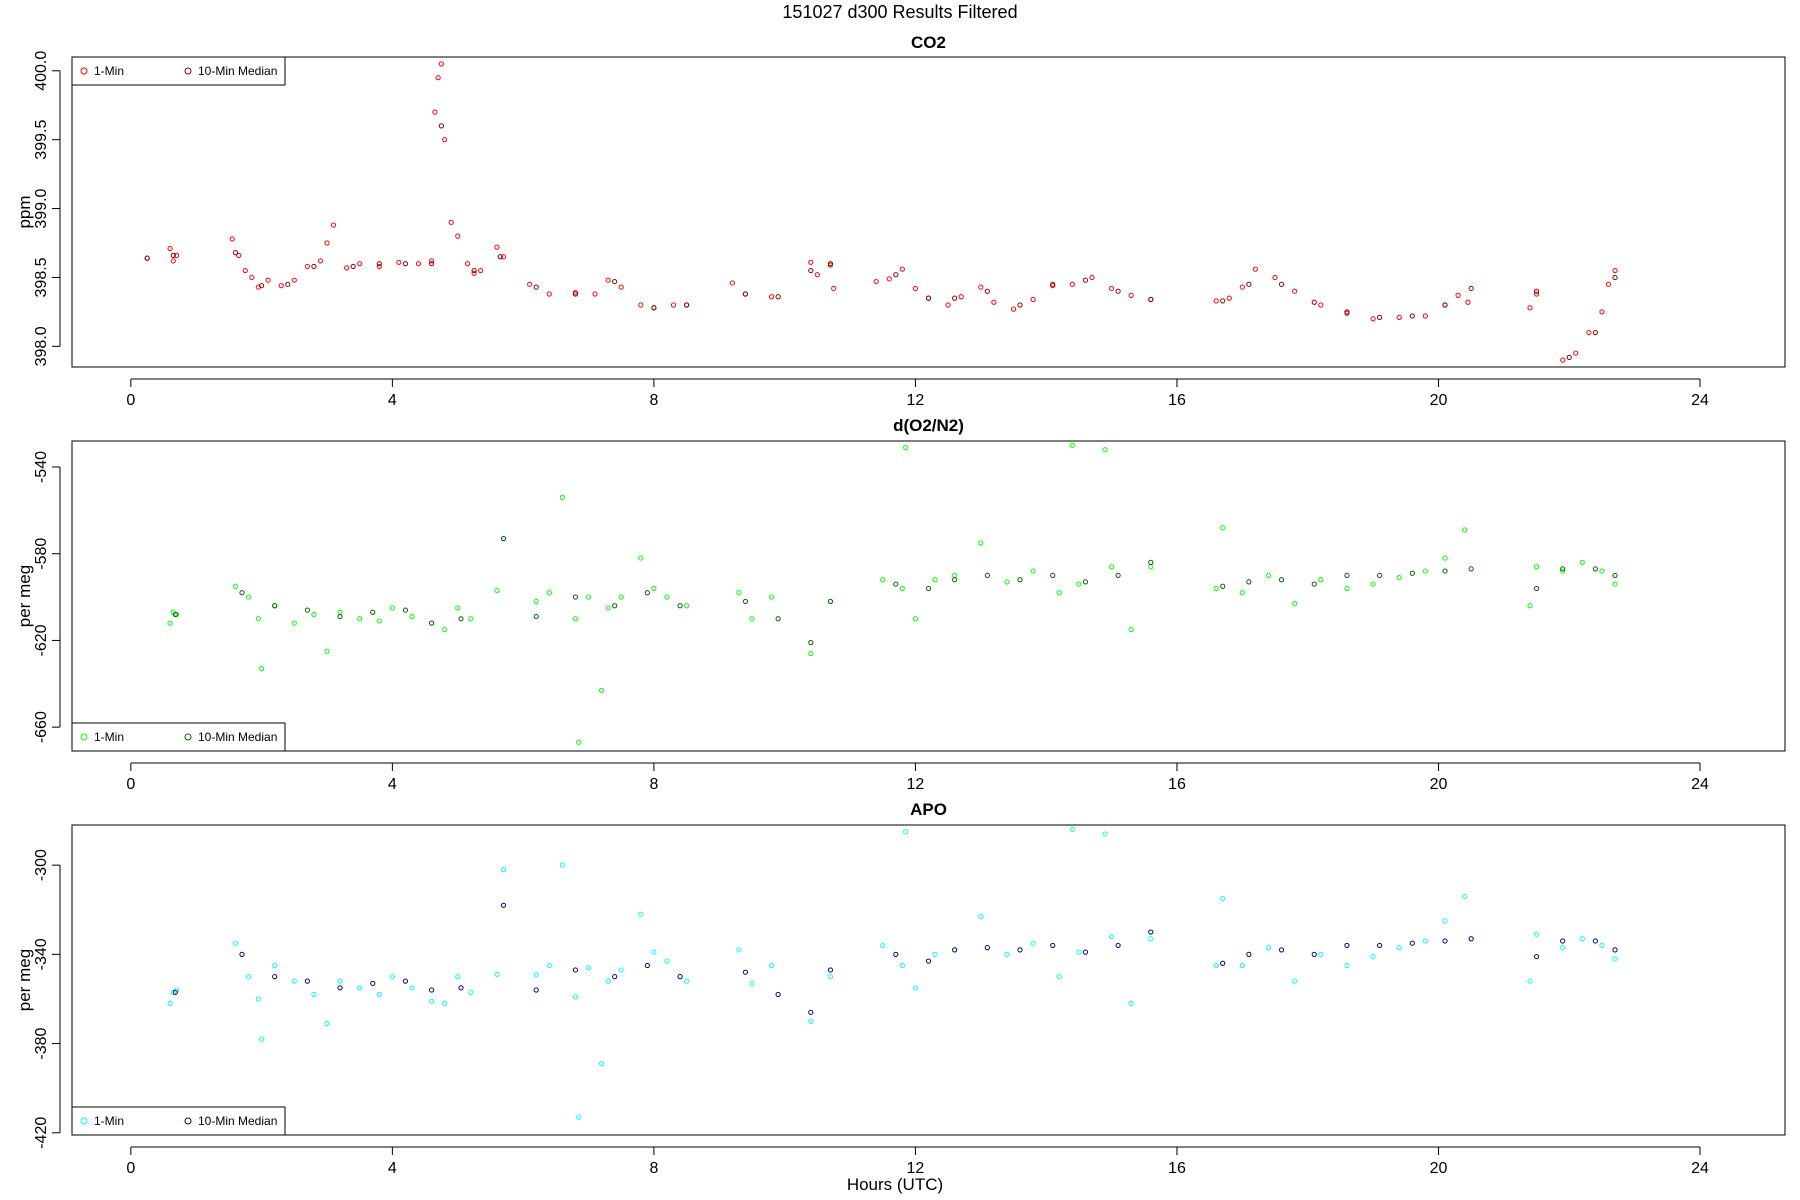  I want to click on y-axis-label: ppm, so click(24, 211).